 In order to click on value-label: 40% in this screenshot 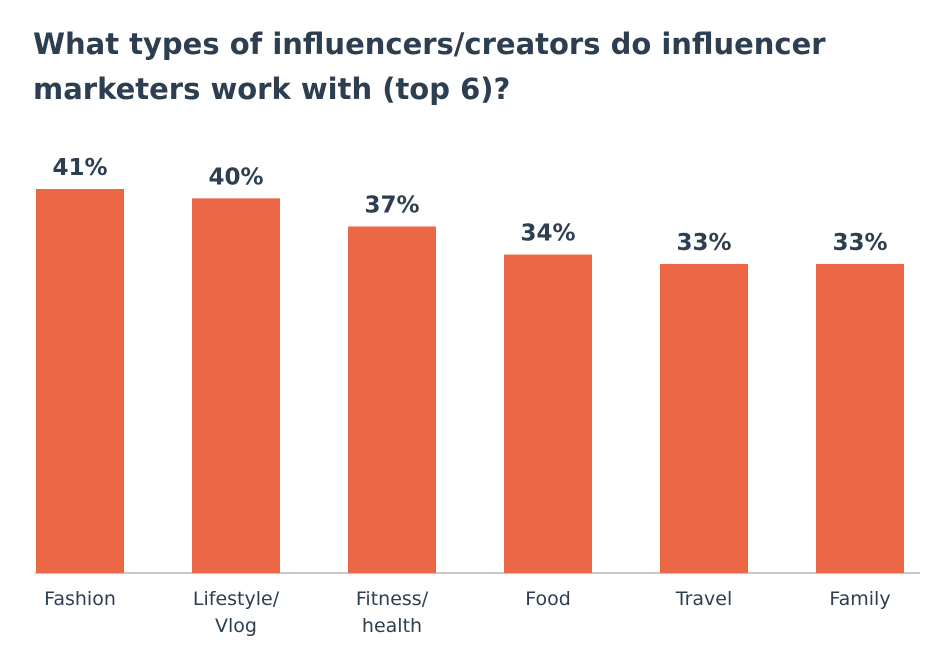, I will do `click(235, 177)`.